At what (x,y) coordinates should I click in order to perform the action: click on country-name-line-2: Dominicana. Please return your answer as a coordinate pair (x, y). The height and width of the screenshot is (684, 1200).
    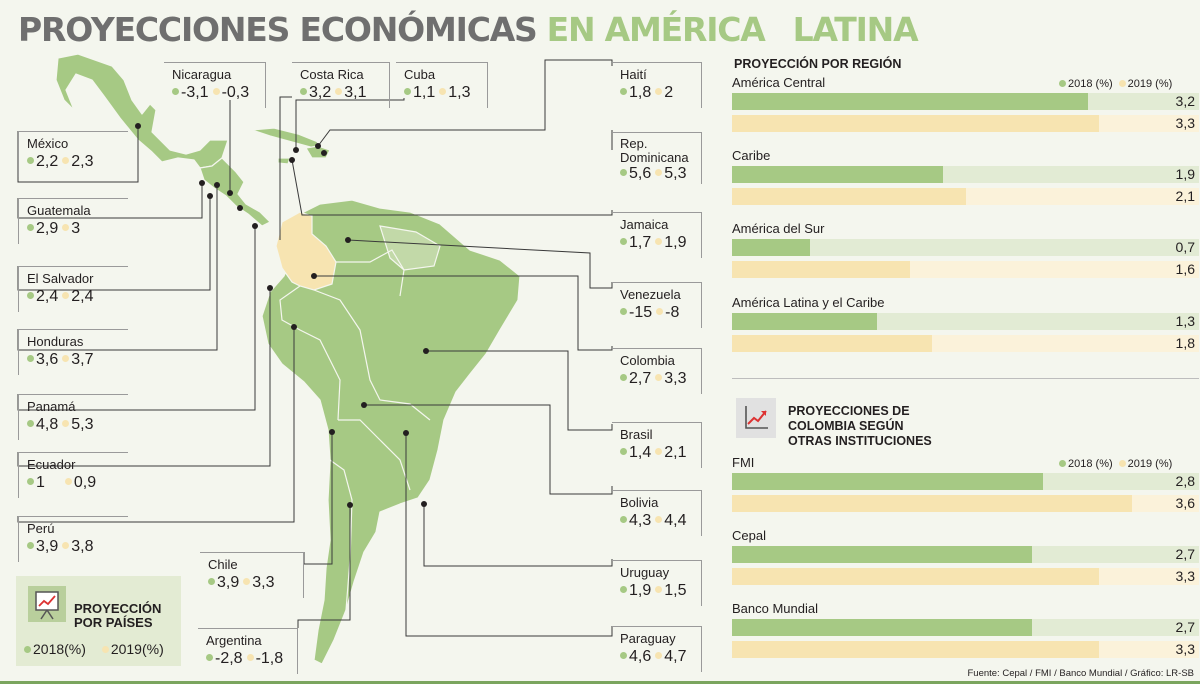
    Looking at the image, I should click on (654, 157).